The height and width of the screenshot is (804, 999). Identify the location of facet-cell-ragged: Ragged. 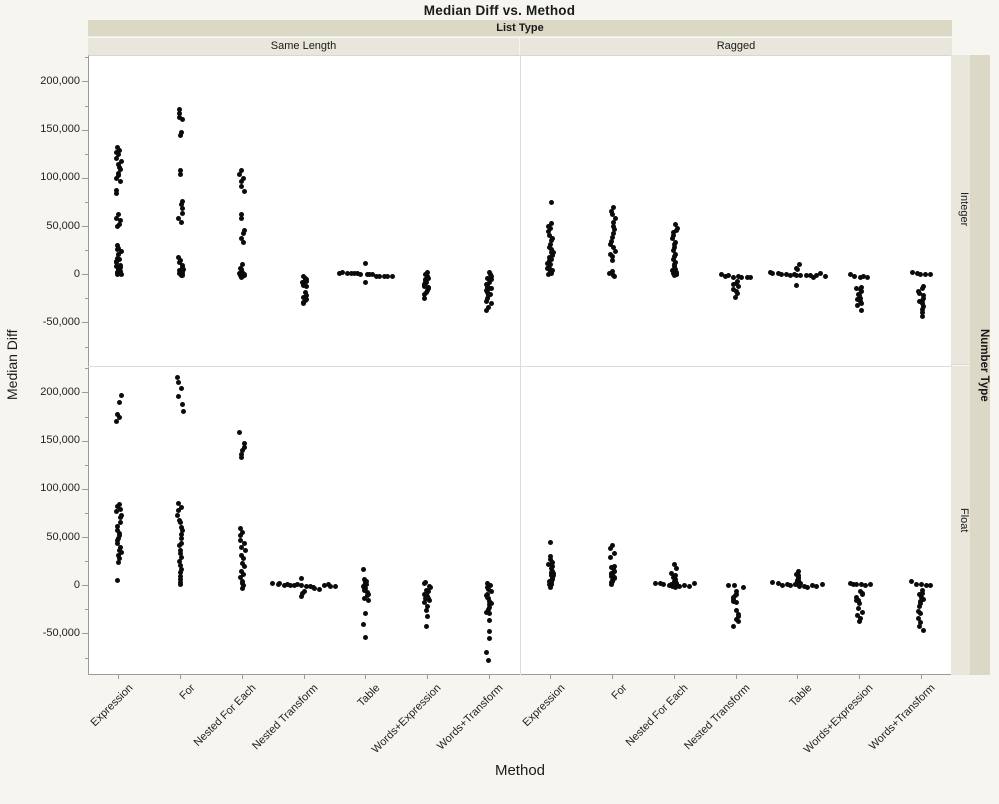
(736, 46).